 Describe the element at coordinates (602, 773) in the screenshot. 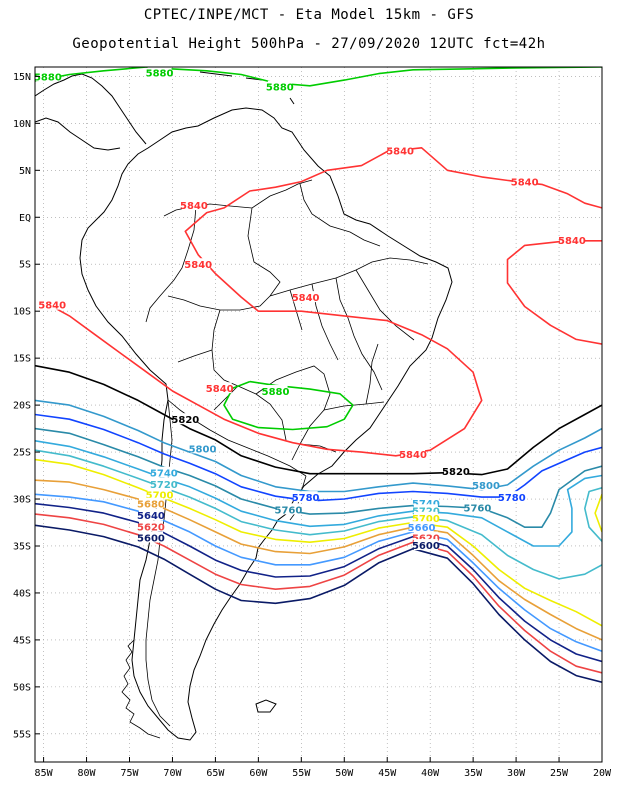

I see `lon-tick-label: 20W` at that location.